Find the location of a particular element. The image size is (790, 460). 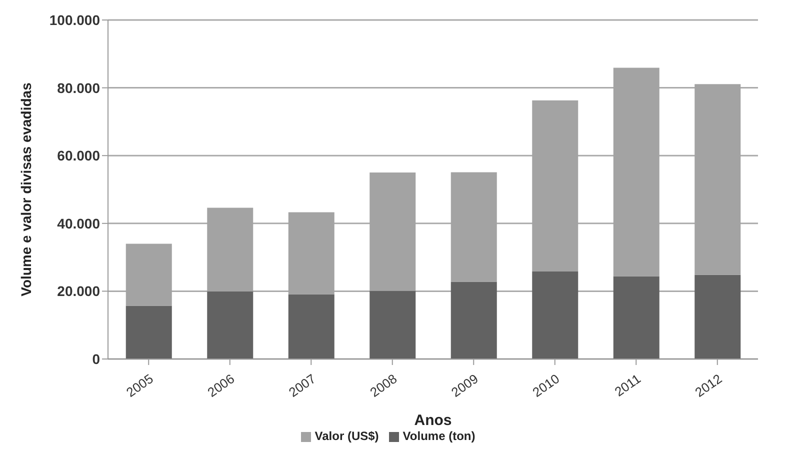

x-axis-title: Anos is located at coordinates (433, 420).